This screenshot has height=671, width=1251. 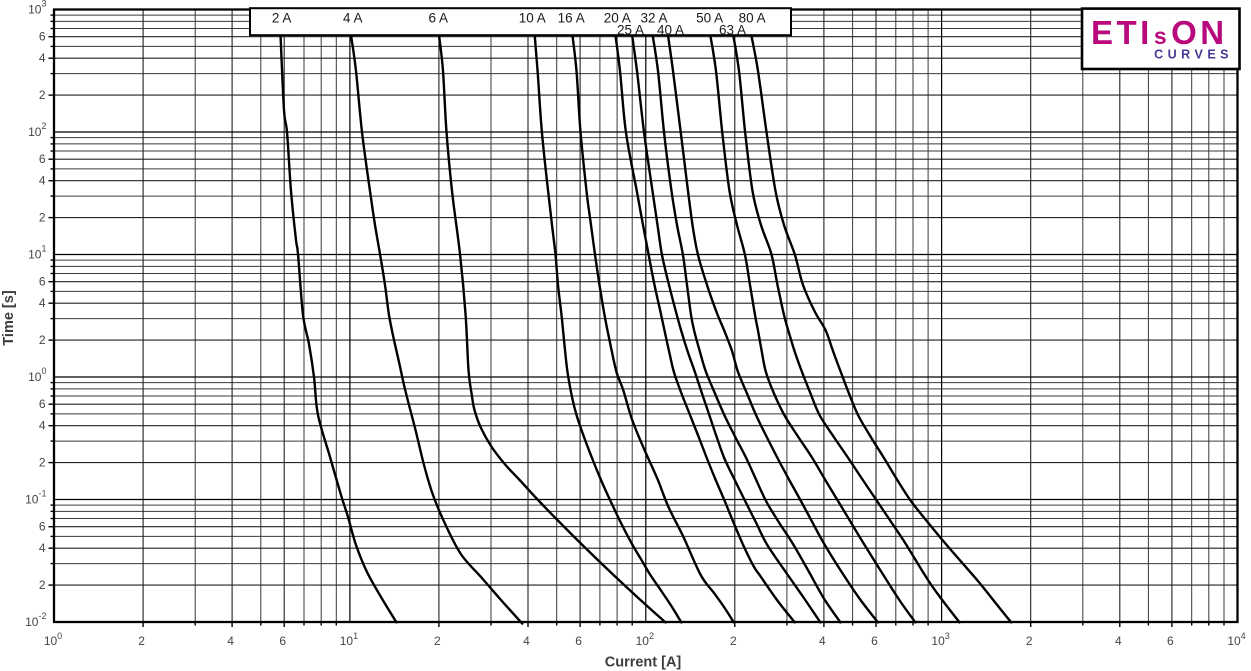 I want to click on svg-text: 10⁴, so click(x=1236, y=639).